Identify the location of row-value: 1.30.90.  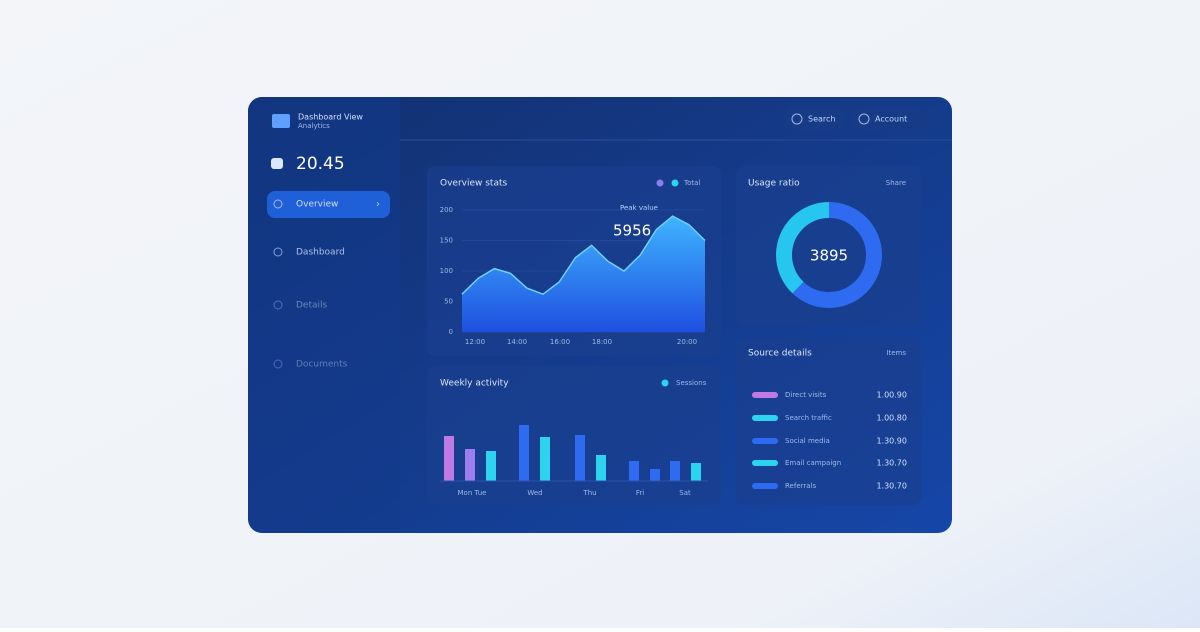
(891, 441).